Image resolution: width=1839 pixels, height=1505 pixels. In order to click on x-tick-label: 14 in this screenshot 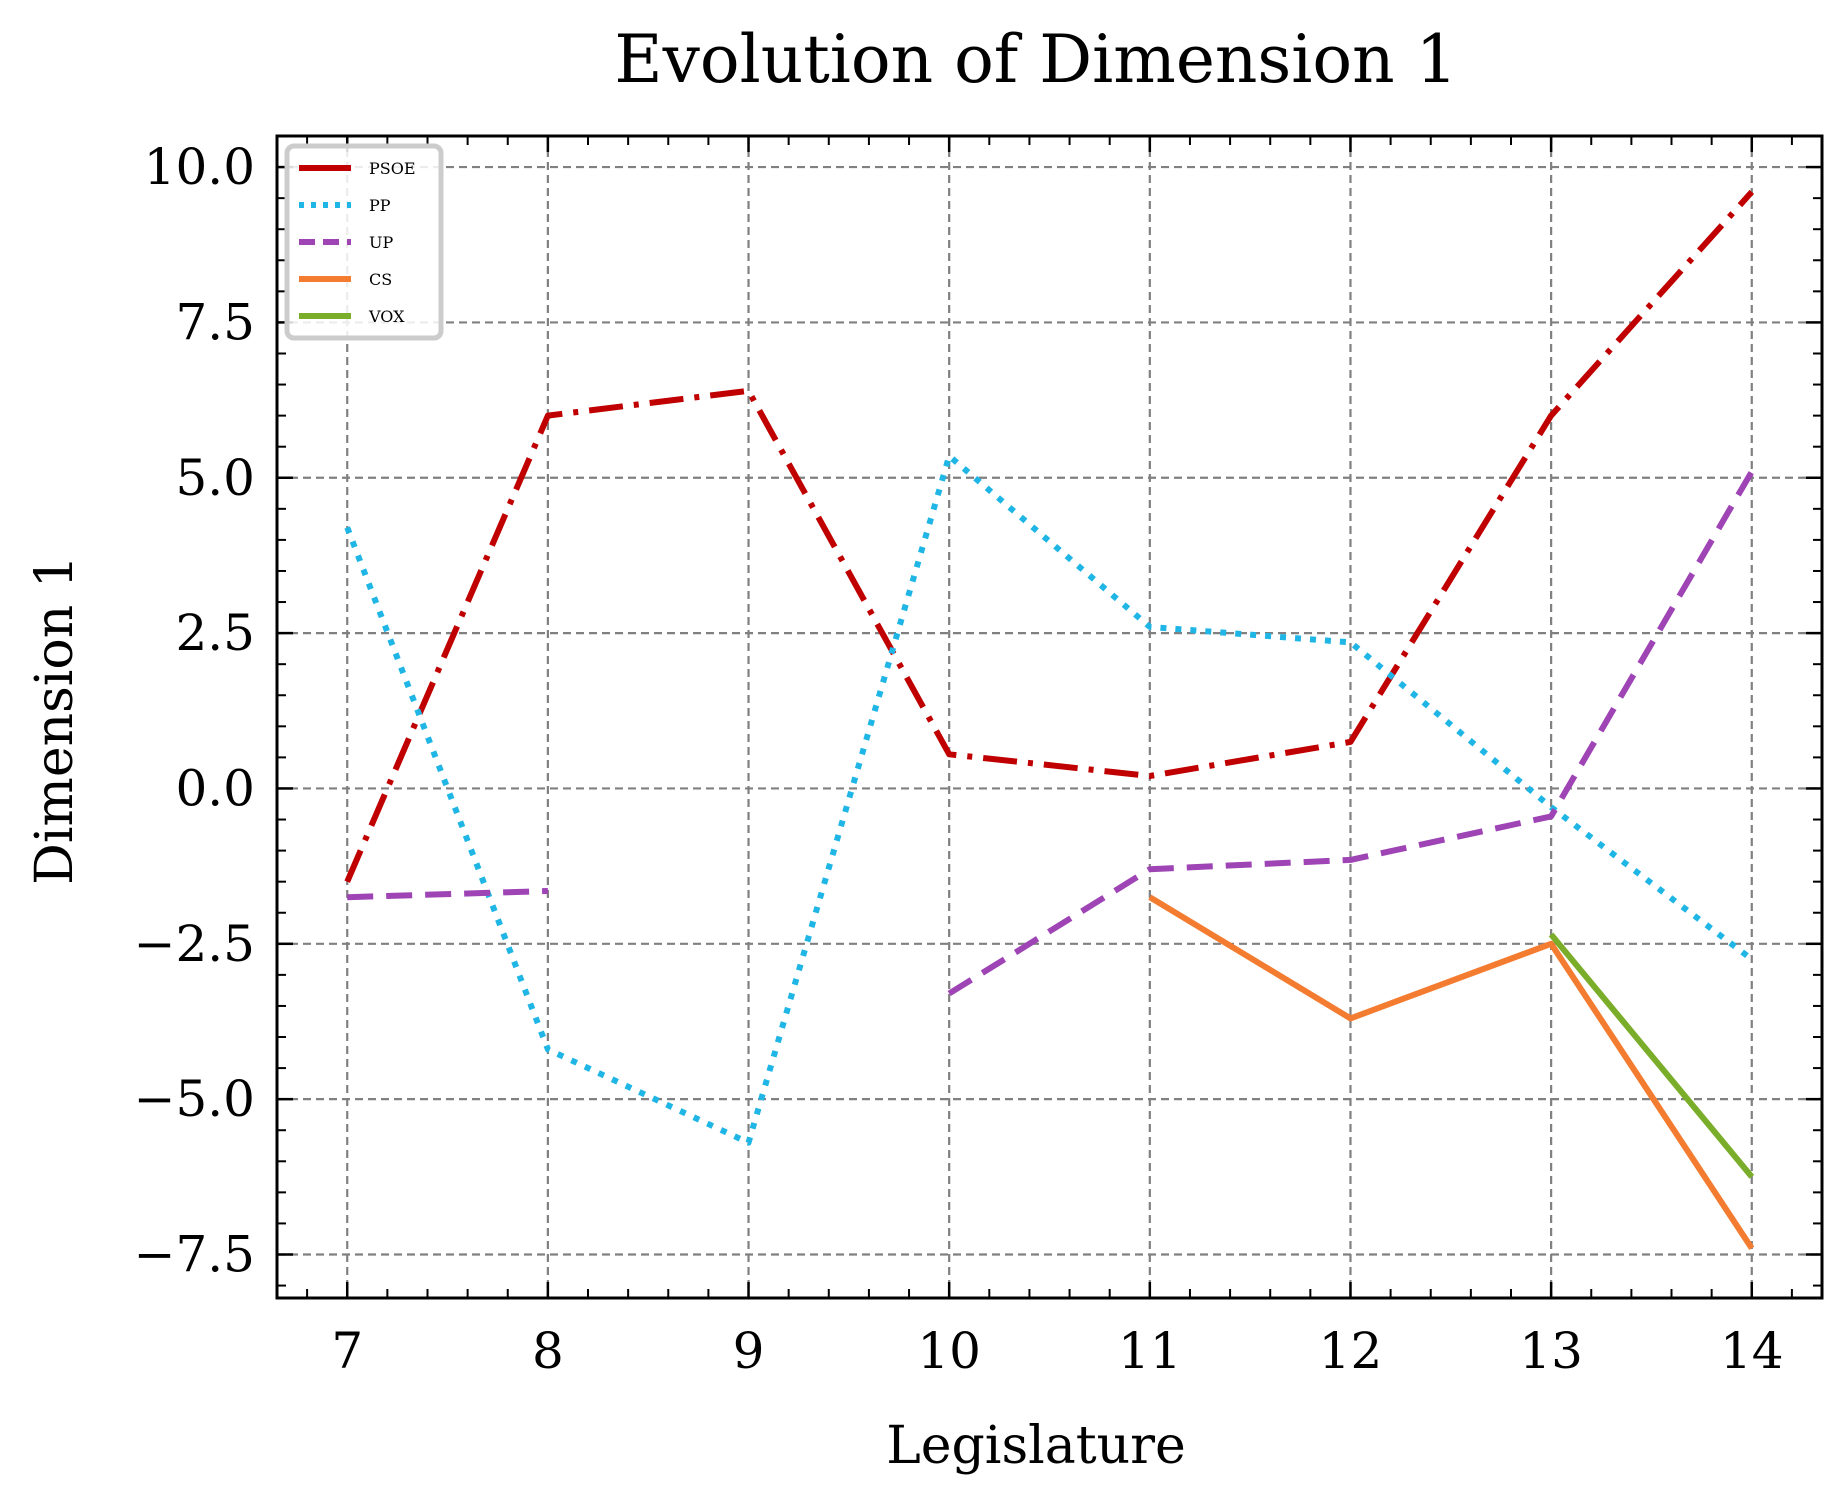, I will do `click(1752, 1351)`.